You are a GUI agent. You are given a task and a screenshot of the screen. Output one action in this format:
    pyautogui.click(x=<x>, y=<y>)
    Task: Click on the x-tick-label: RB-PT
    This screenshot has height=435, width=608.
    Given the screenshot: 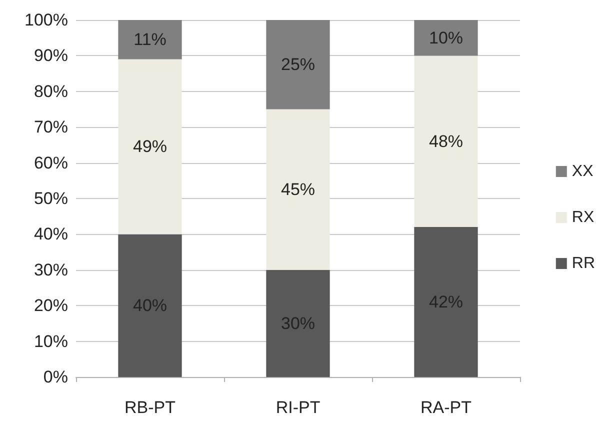 What is the action you would take?
    pyautogui.click(x=150, y=407)
    